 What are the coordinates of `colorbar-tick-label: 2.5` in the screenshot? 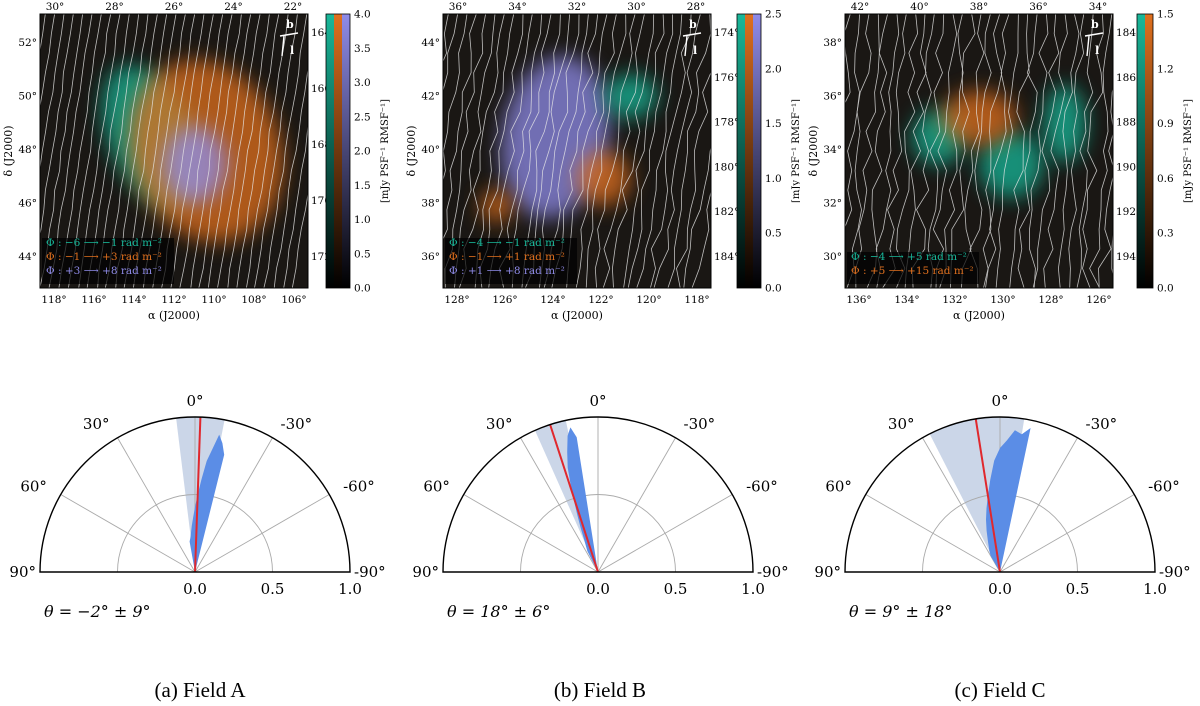 It's located at (362, 117).